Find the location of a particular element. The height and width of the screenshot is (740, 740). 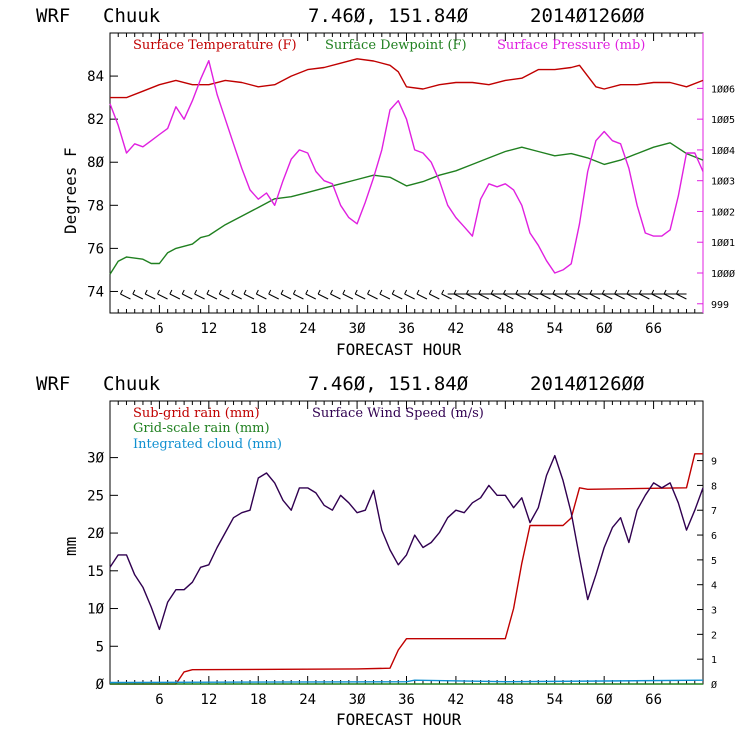

panel1-x-axis-title: FORECAST HOUR is located at coordinates (399, 349).